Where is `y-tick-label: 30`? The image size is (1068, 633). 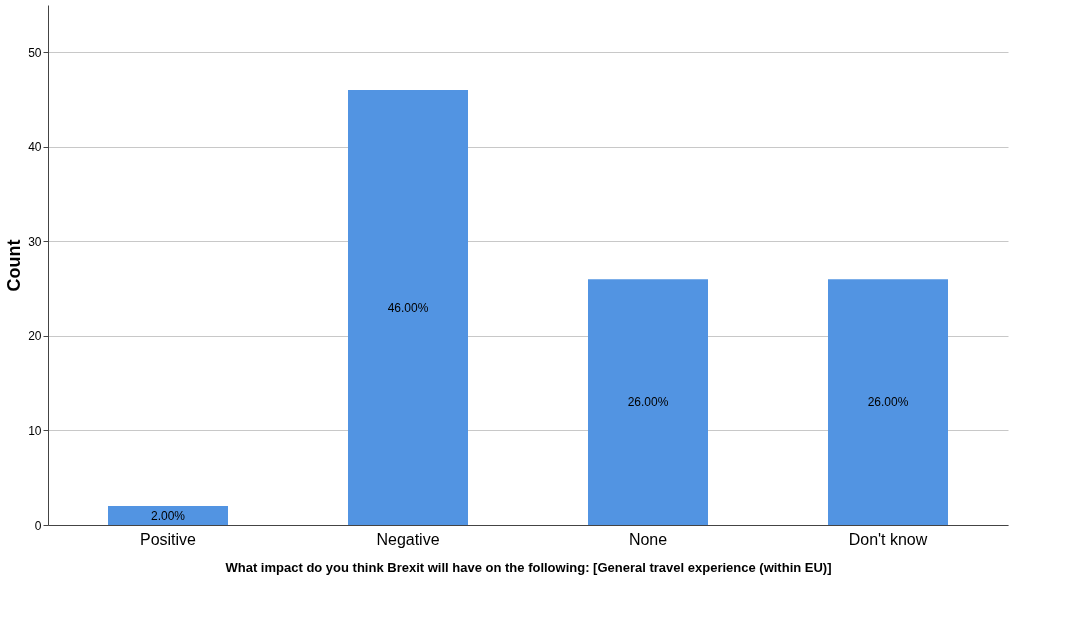 y-tick-label: 30 is located at coordinates (35, 241).